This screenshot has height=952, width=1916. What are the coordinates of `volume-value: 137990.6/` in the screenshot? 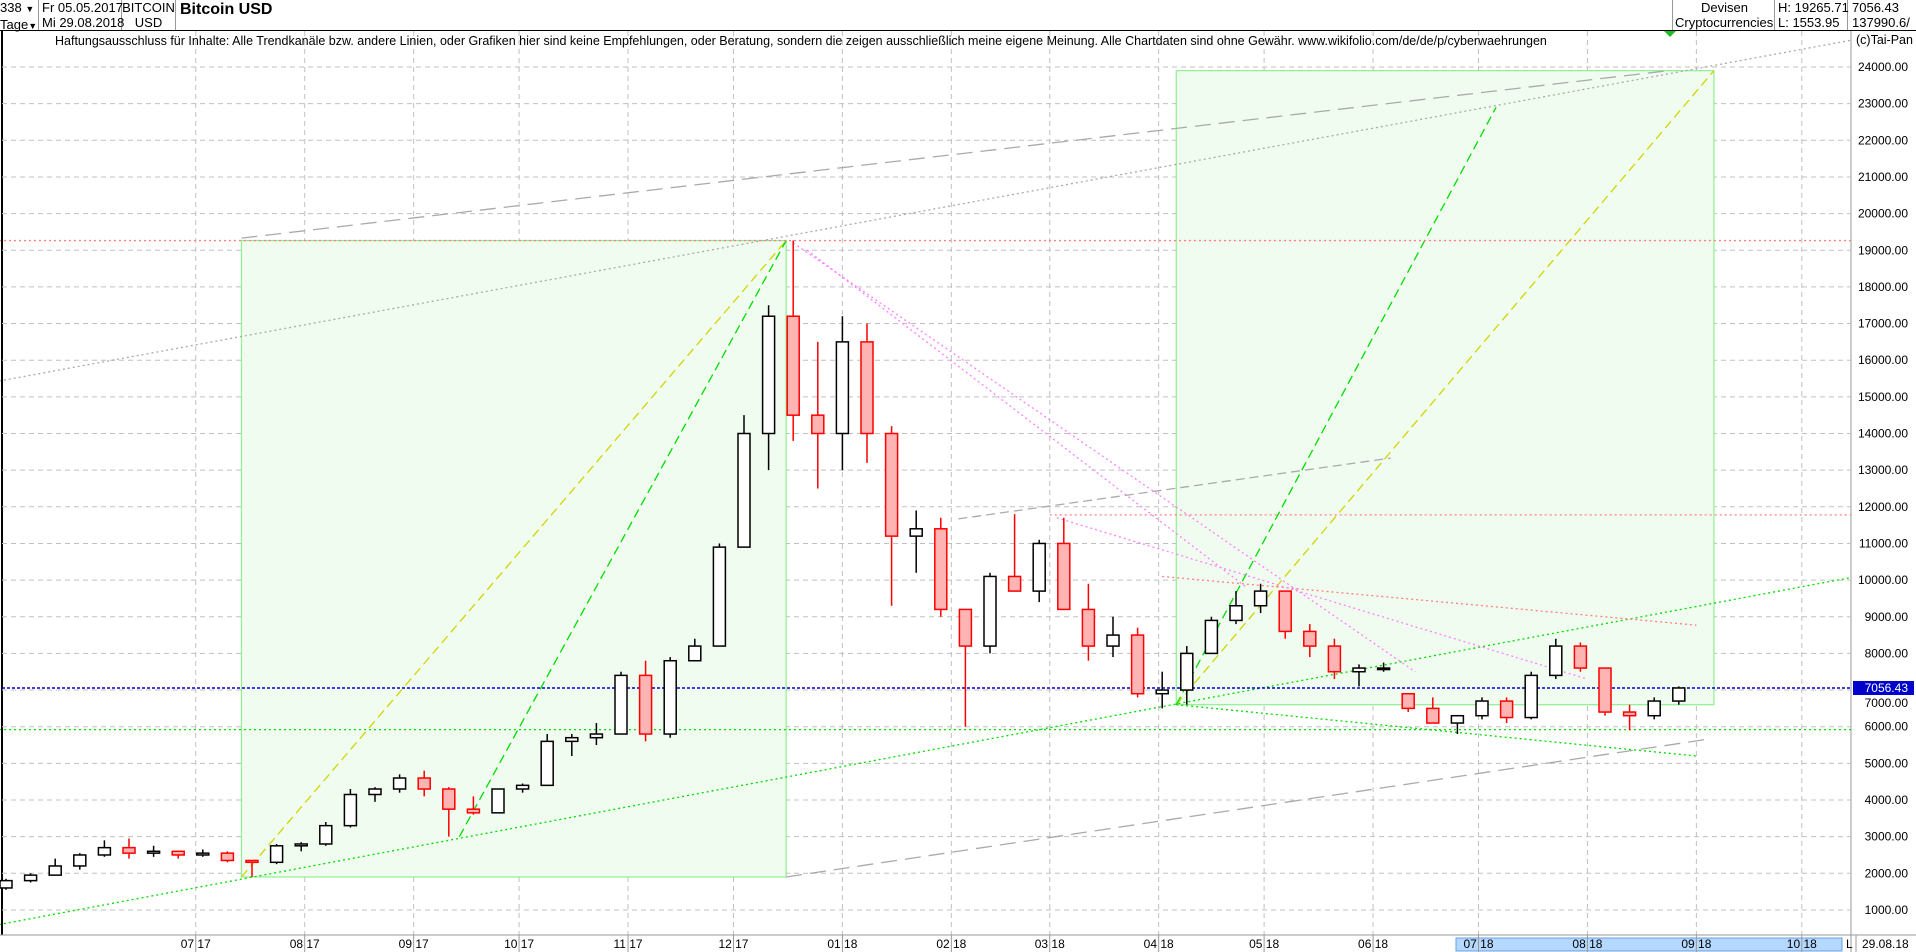 It's located at (1881, 22).